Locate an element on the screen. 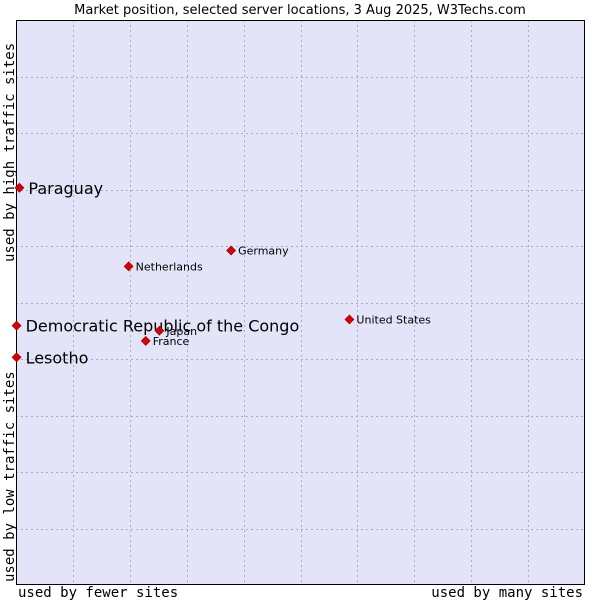 This screenshot has height=600, width=600. y-axis-label-top: used by high traffic sites is located at coordinates (10, 152).